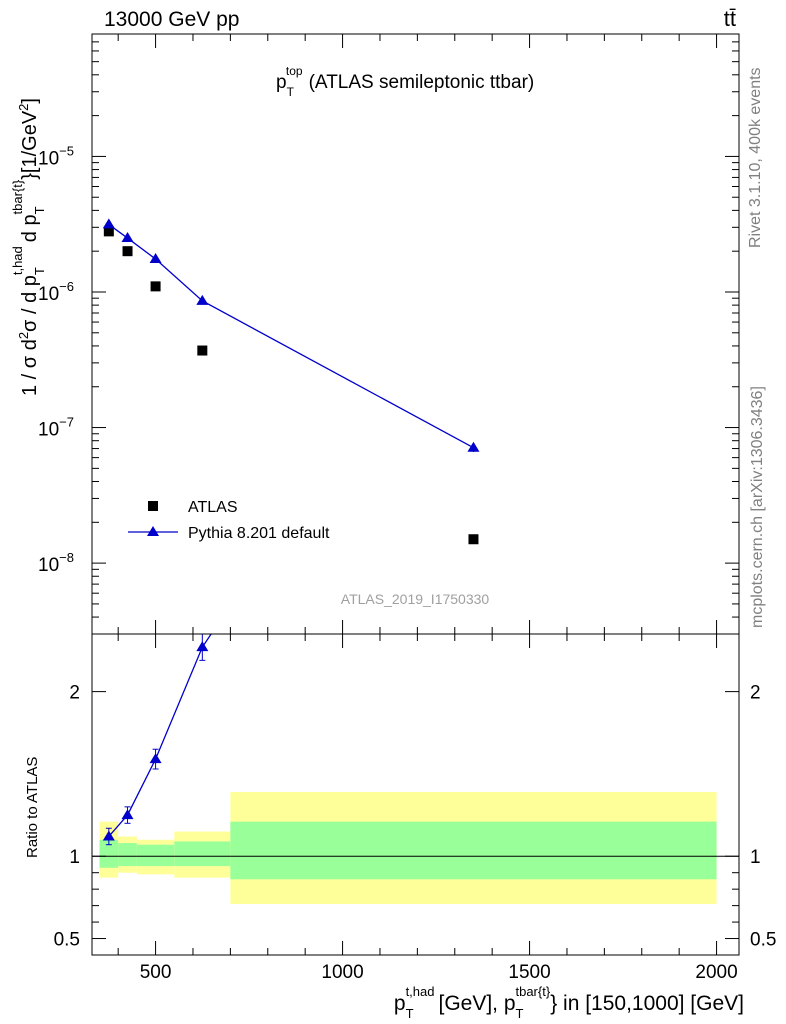  What do you see at coordinates (529, 972) in the screenshot?
I see `x-tick-label: 1500` at bounding box center [529, 972].